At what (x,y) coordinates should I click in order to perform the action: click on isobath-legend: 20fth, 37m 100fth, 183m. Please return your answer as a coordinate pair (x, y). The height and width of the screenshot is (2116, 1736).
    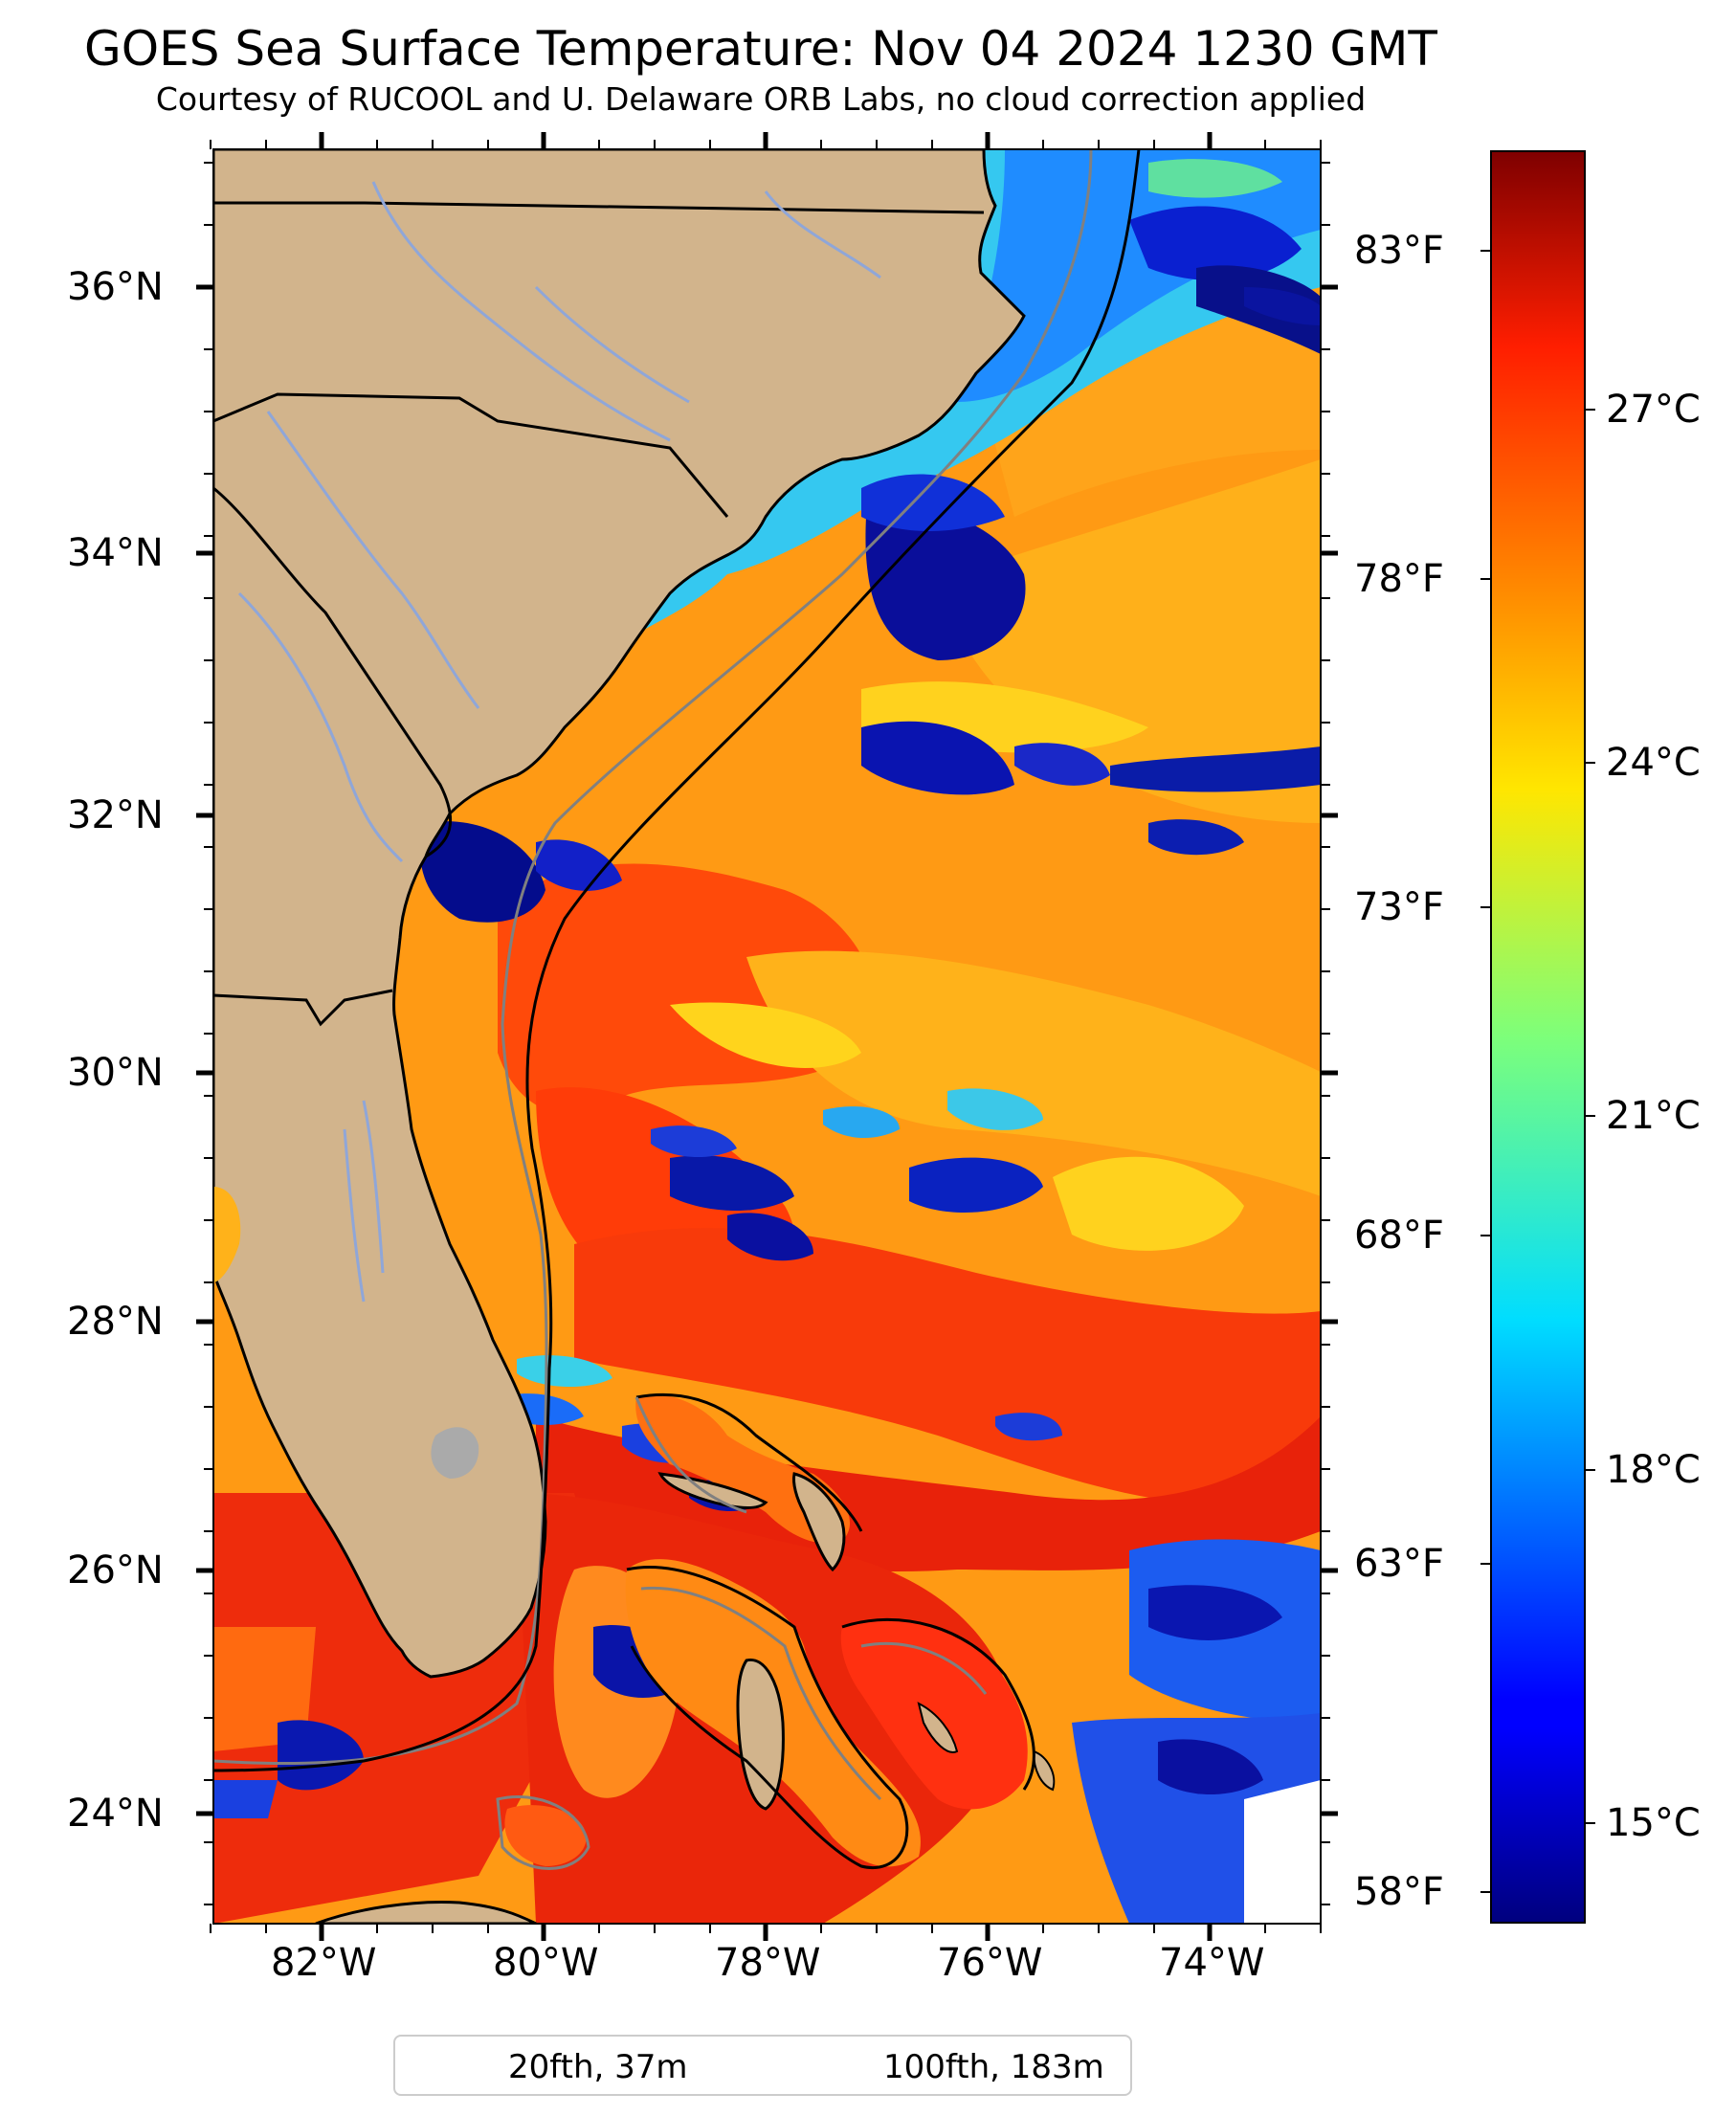
    Looking at the image, I should click on (762, 2065).